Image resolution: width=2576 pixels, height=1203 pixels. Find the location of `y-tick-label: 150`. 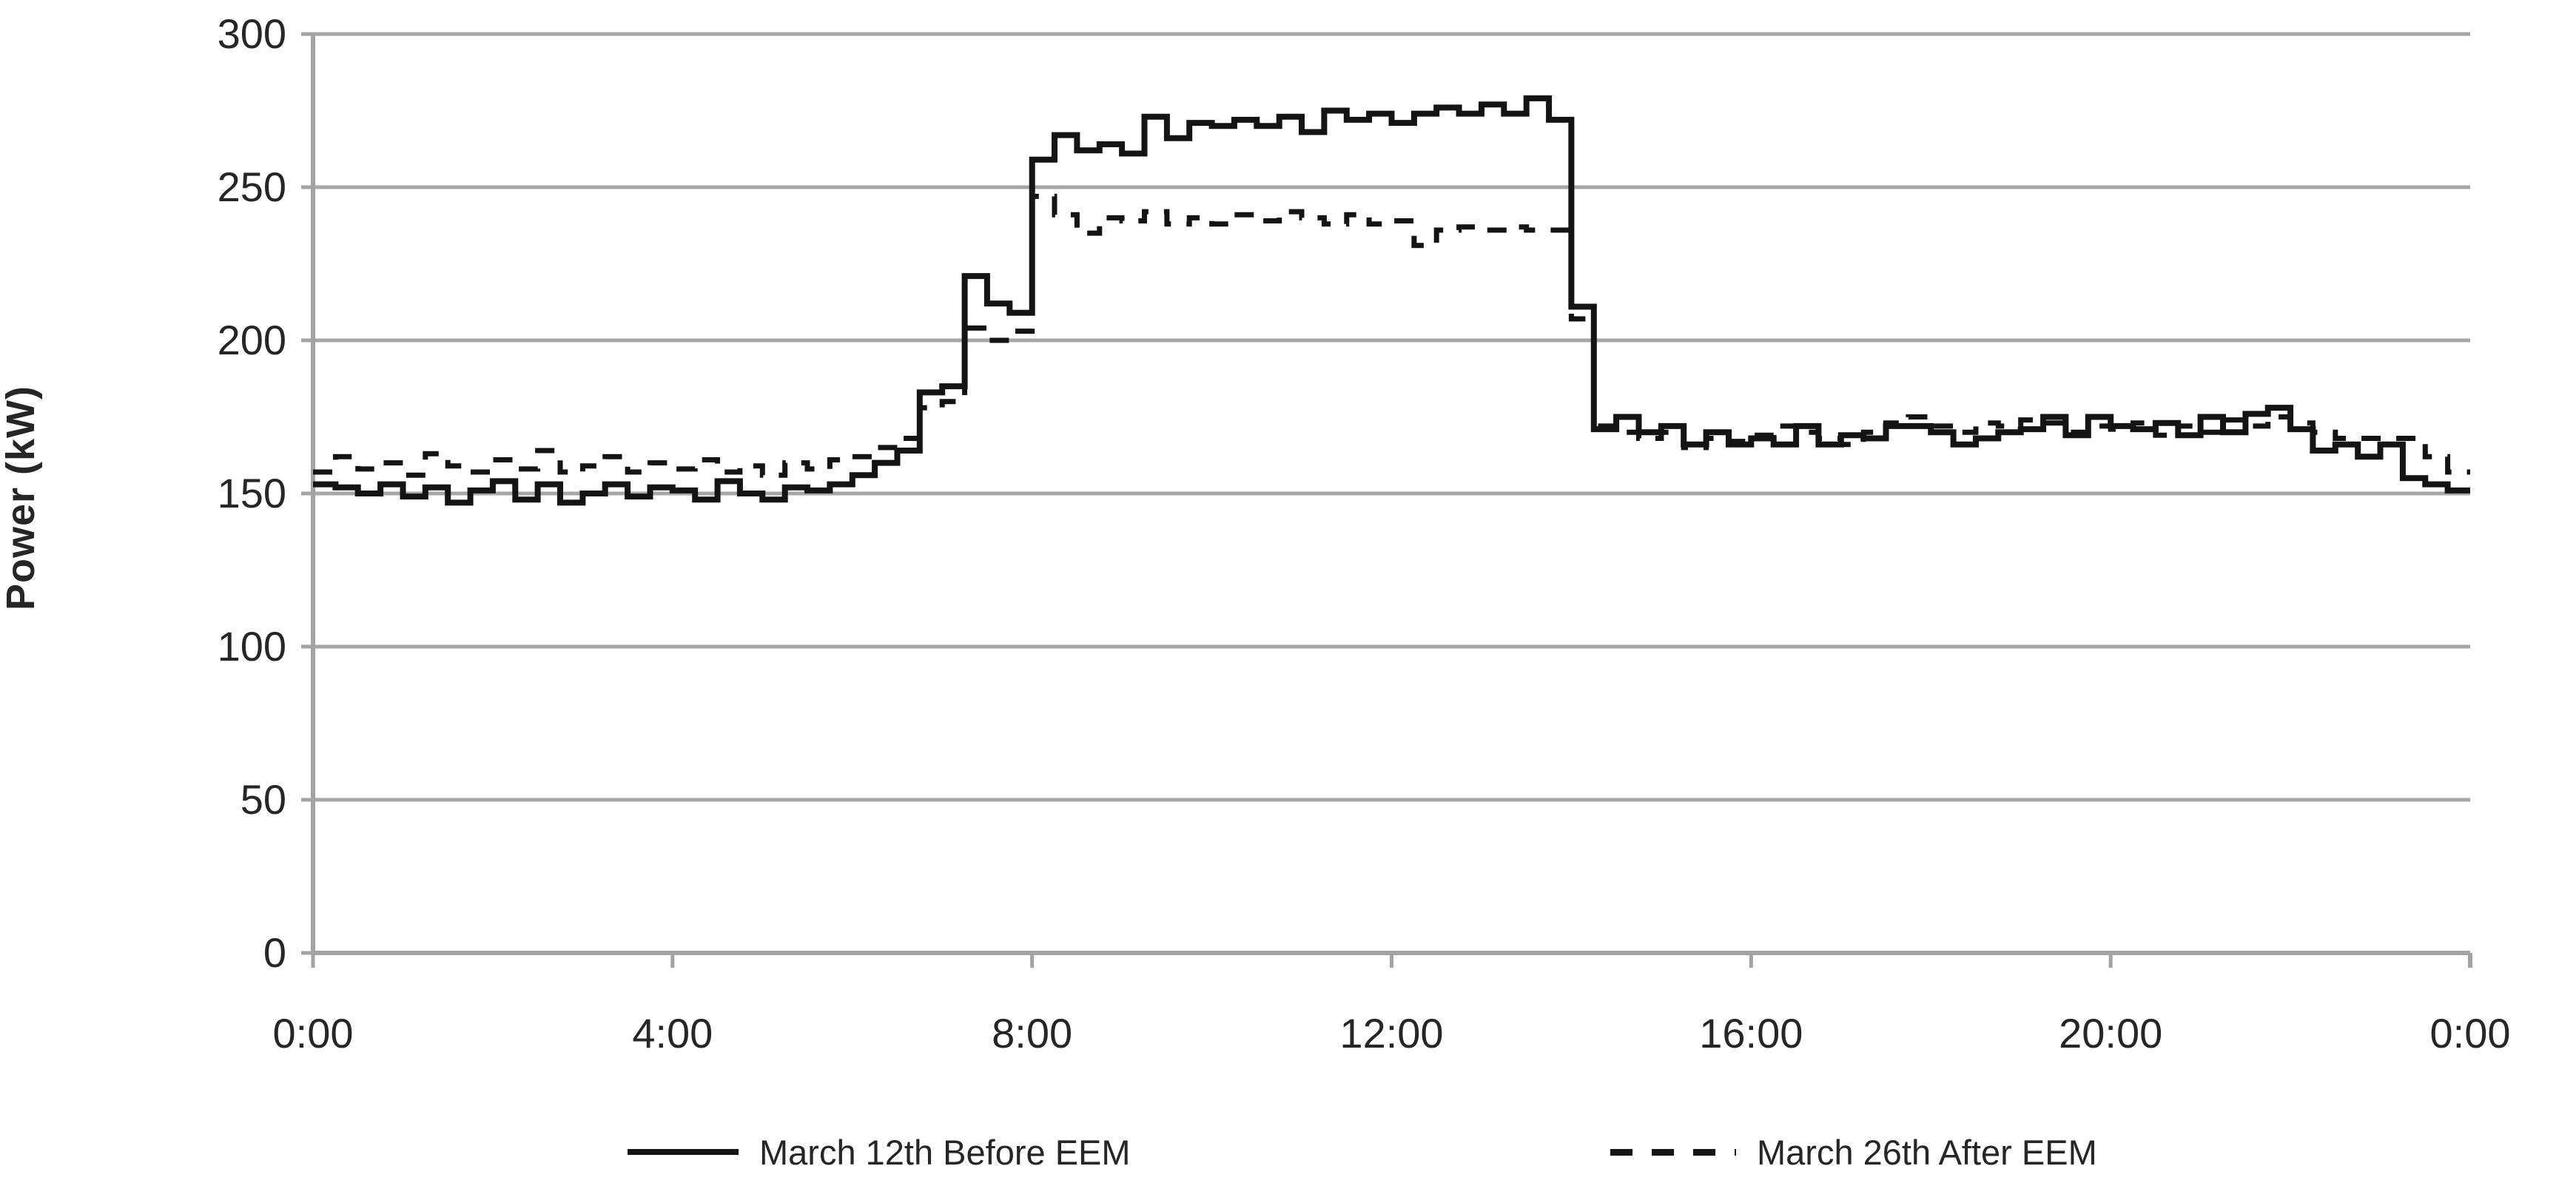

y-tick-label: 150 is located at coordinates (252, 493).